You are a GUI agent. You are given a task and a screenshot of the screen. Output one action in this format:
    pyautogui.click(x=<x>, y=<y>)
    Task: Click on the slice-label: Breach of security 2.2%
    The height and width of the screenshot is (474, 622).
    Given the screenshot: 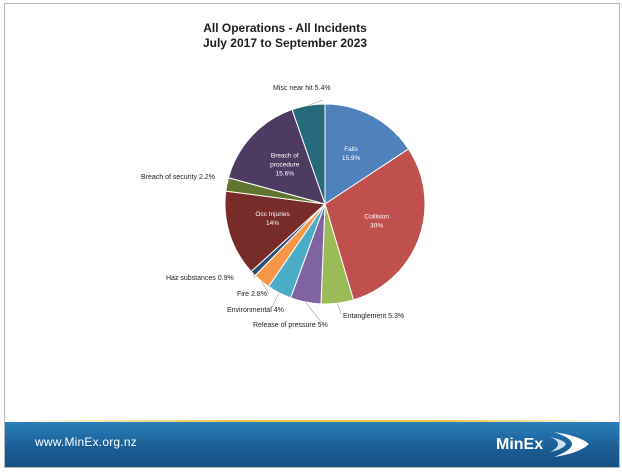 What is the action you would take?
    pyautogui.click(x=178, y=177)
    